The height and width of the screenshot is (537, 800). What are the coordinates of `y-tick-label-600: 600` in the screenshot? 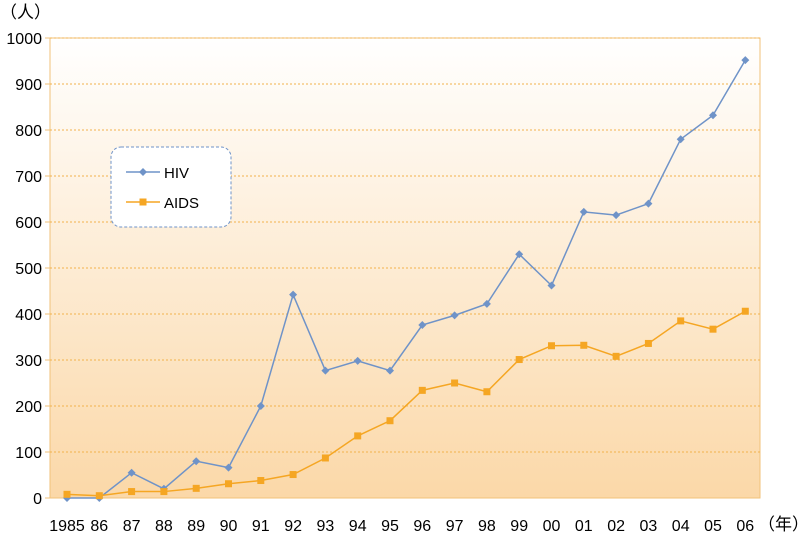 It's located at (28, 223).